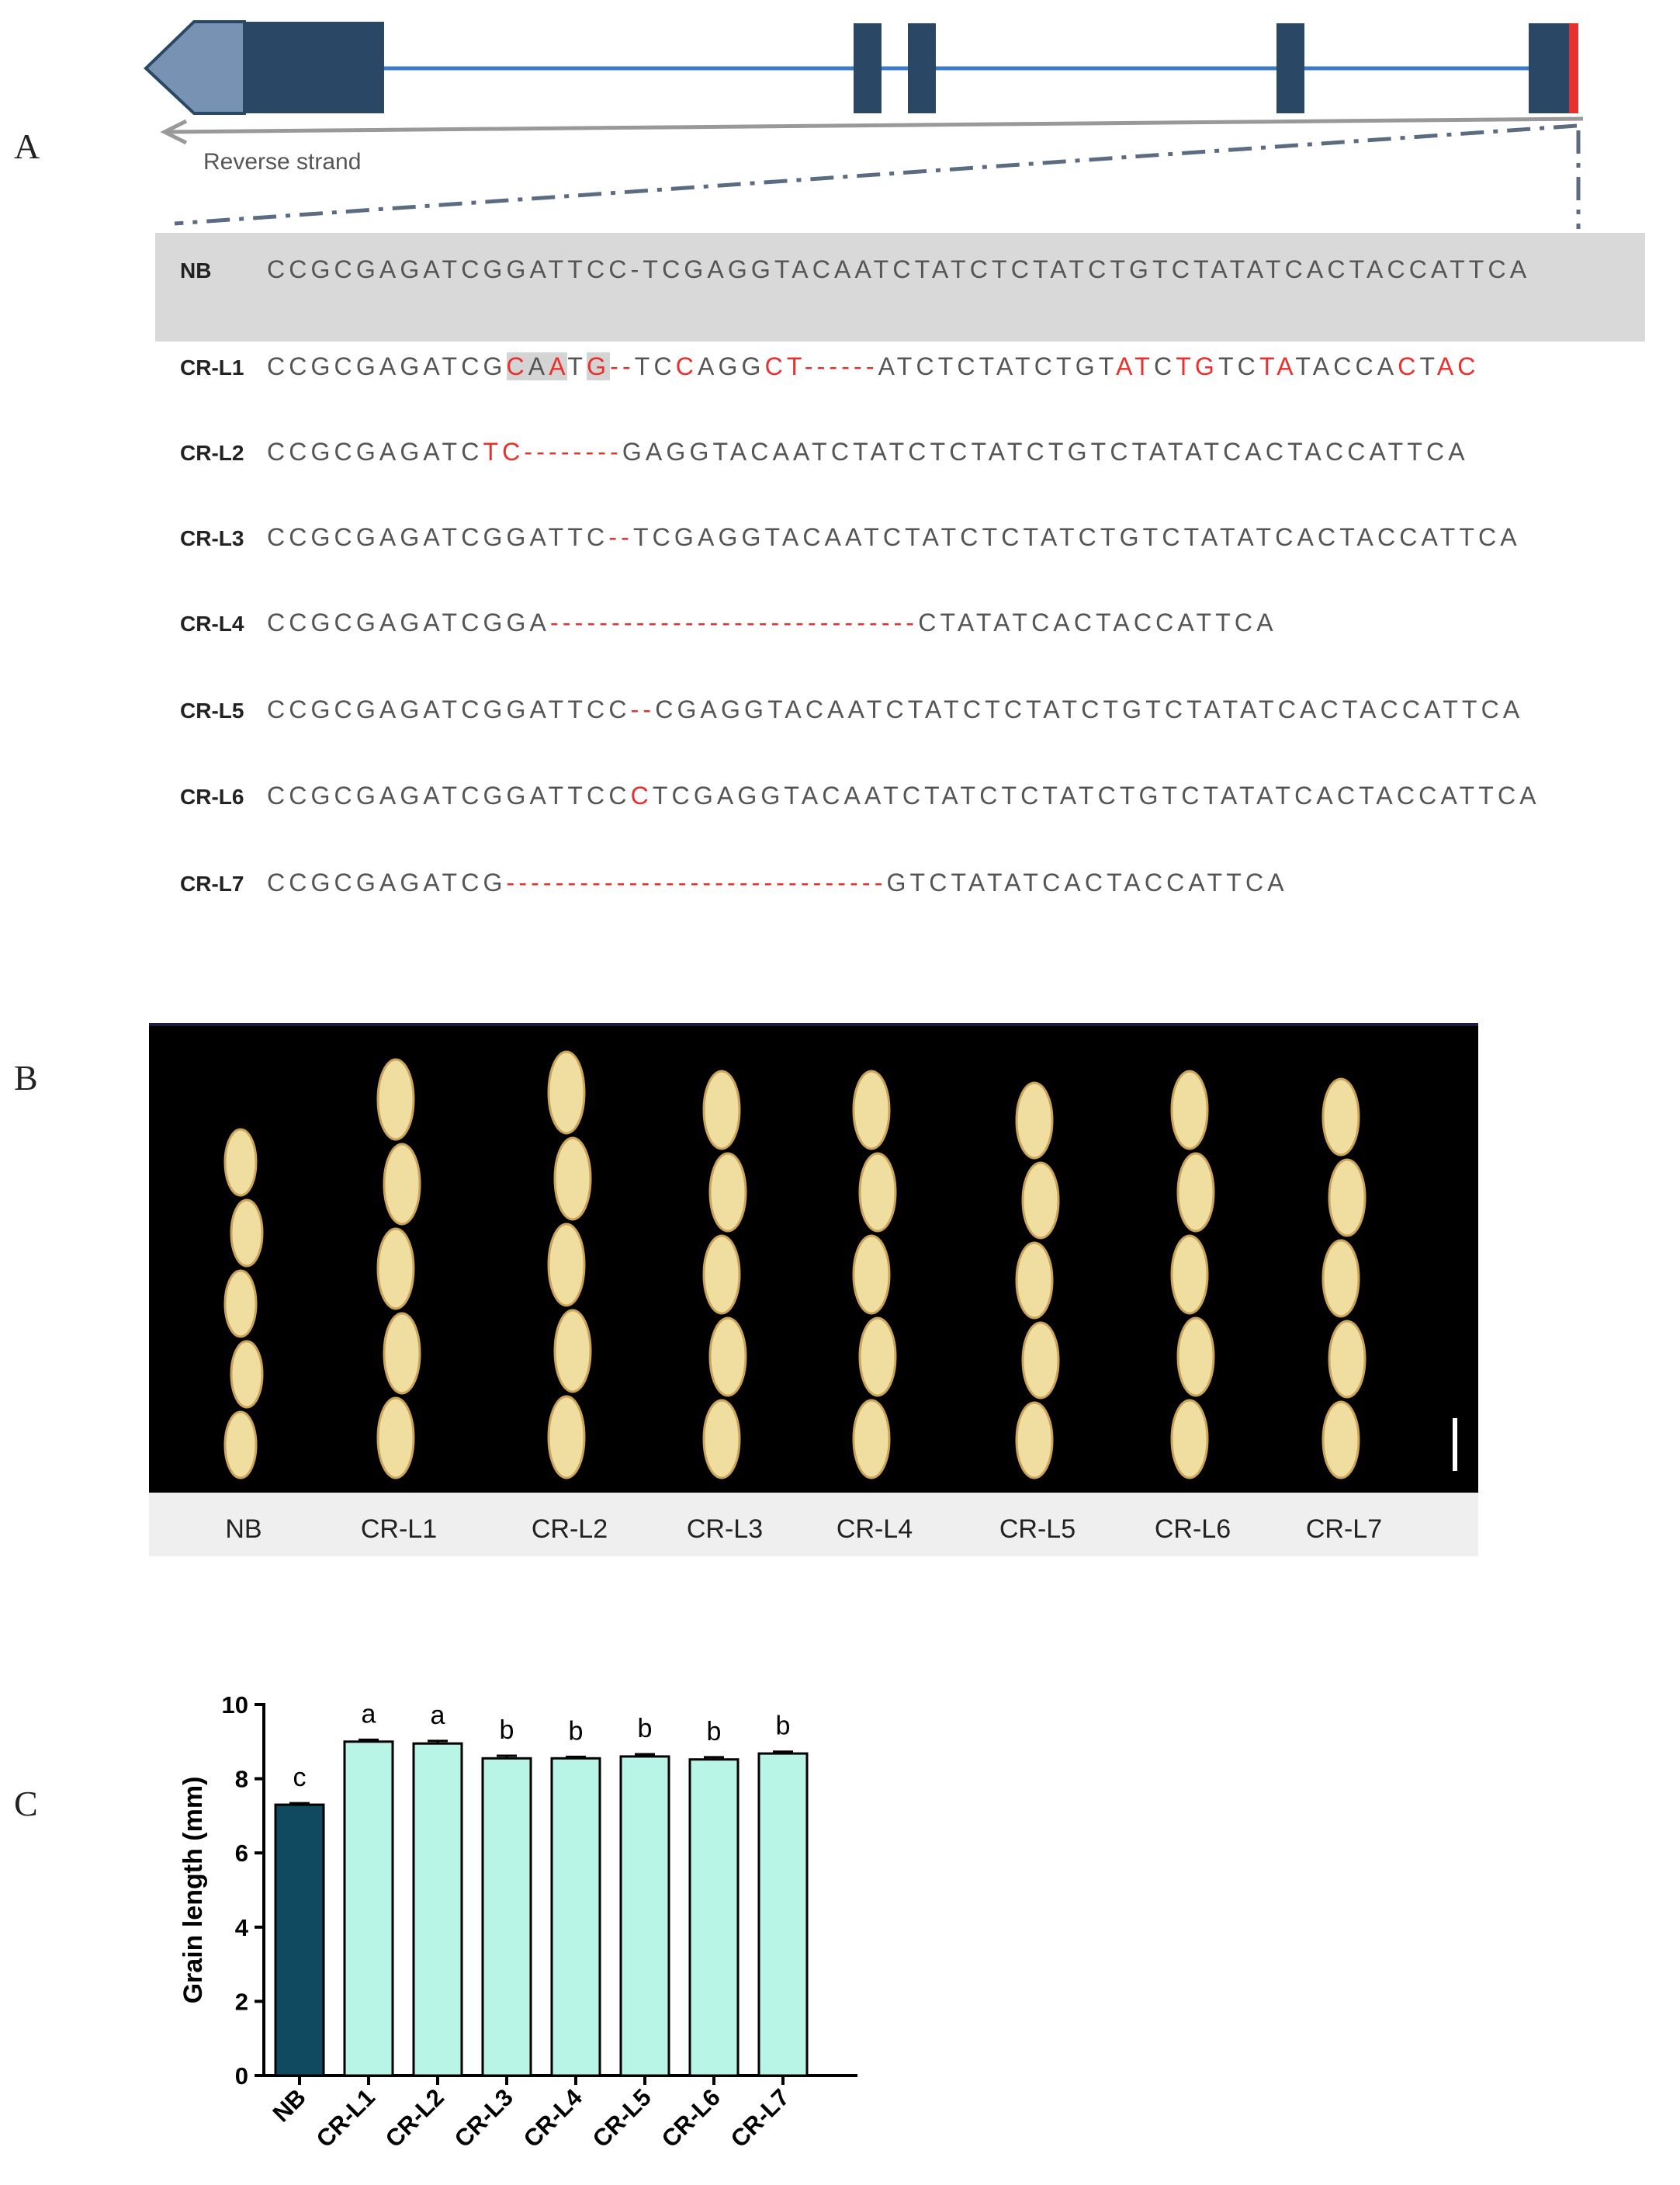  What do you see at coordinates (874, 125) in the screenshot?
I see `strand-arrow-line` at bounding box center [874, 125].